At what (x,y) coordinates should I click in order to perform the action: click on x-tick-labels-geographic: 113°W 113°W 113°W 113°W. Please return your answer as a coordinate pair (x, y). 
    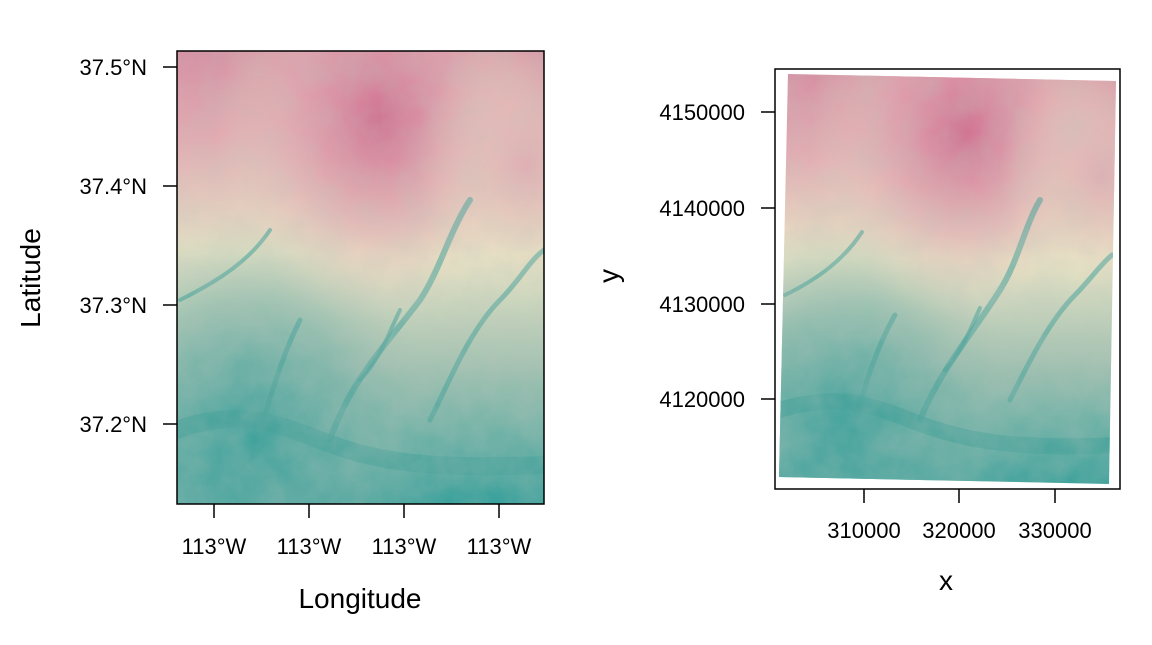
    Looking at the image, I should click on (357, 546).